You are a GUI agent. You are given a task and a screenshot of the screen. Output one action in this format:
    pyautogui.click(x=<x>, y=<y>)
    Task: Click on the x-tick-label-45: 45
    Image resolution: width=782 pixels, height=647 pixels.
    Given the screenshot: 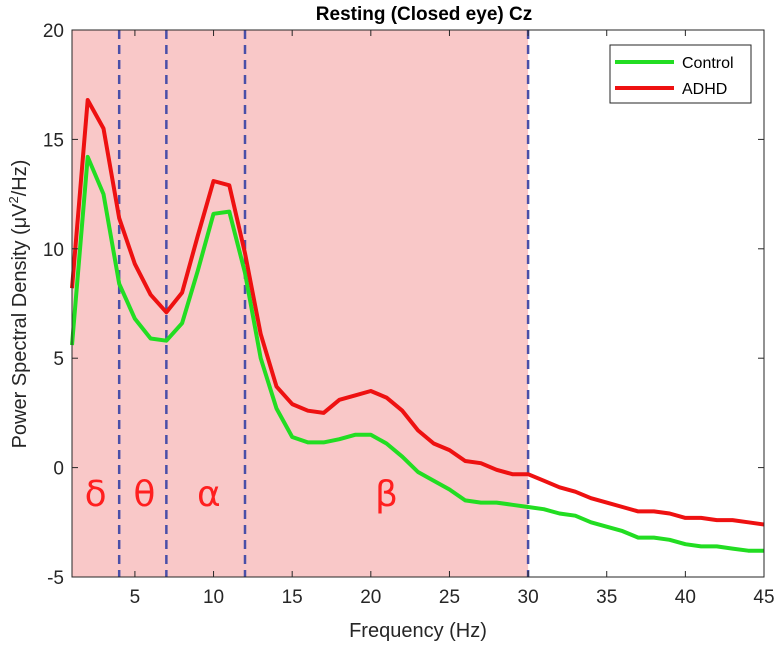 What is the action you would take?
    pyautogui.click(x=763, y=597)
    